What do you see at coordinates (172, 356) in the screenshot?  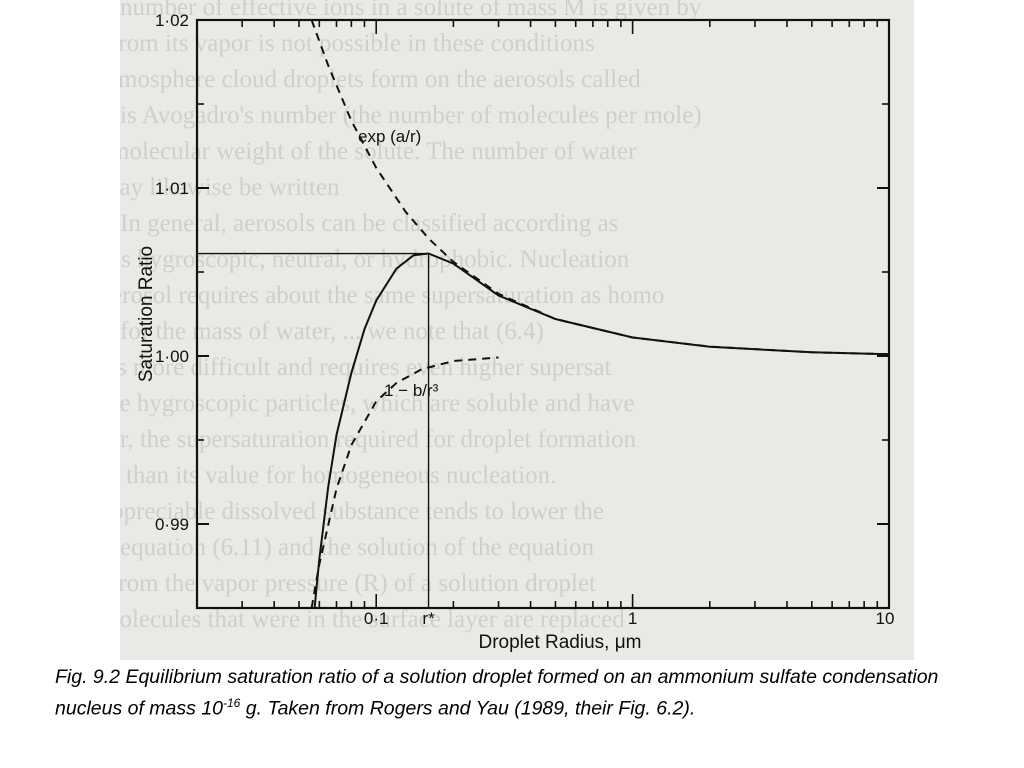 I see `y-tick-label: 1·00` at bounding box center [172, 356].